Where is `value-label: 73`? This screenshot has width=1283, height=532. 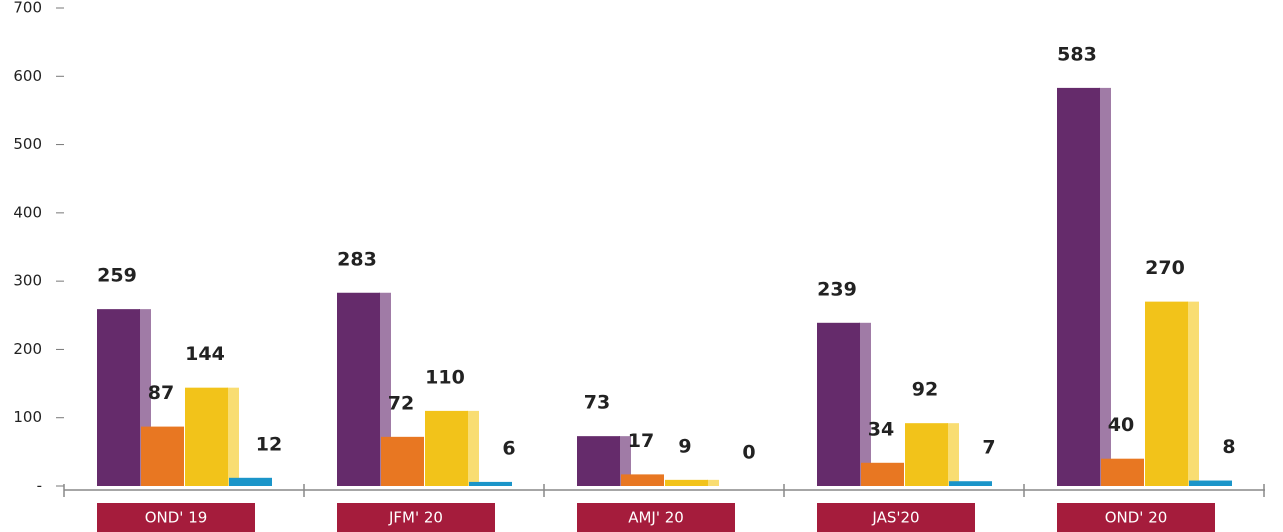
value-label: 73 is located at coordinates (597, 403).